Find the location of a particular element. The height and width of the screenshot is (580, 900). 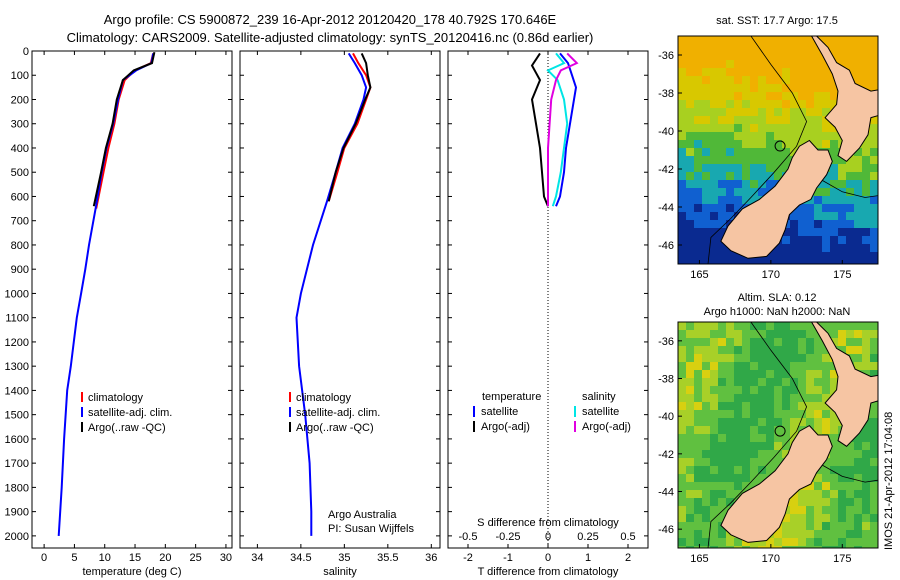

map-y-tick-label: -46 is located at coordinates (666, 246).